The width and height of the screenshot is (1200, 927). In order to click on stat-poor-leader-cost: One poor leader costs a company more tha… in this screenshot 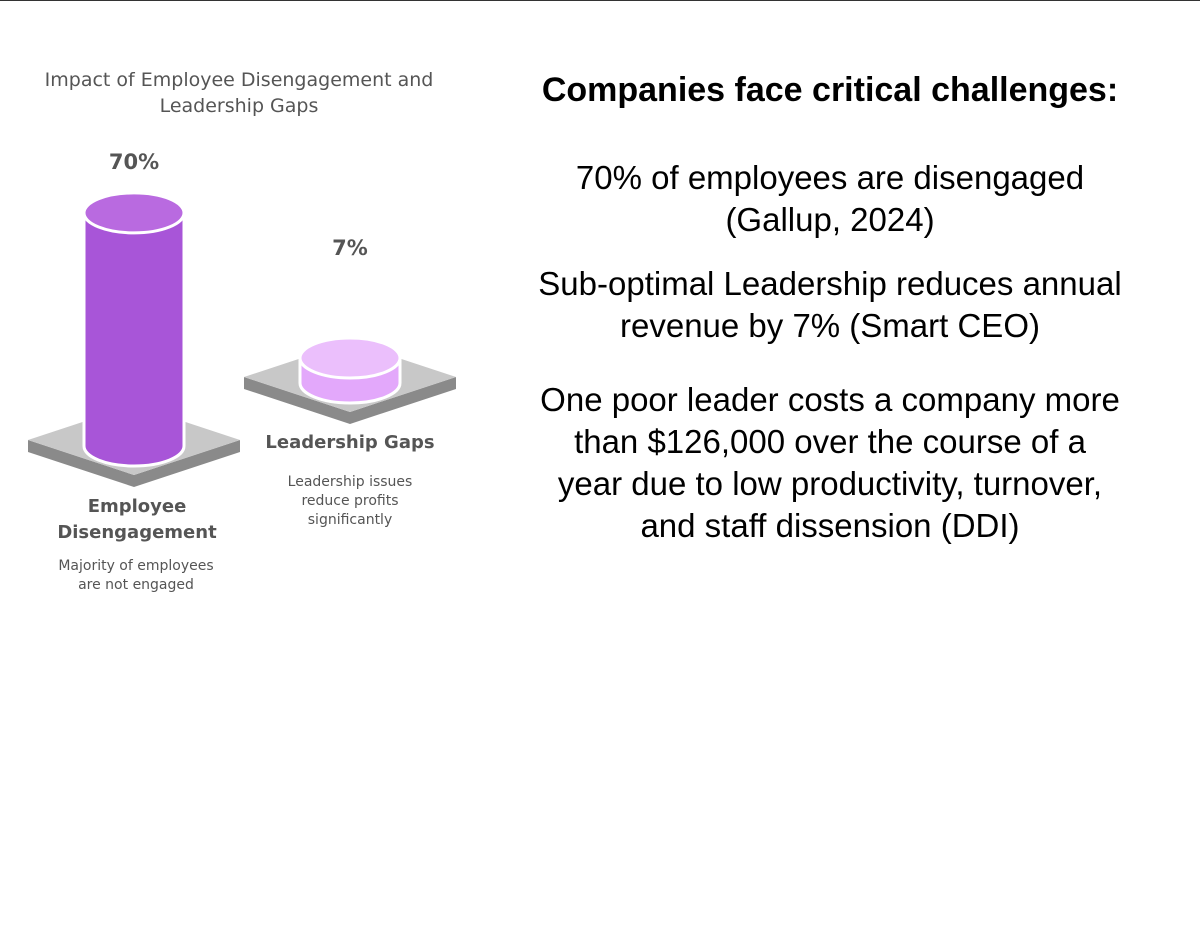, I will do `click(830, 463)`.